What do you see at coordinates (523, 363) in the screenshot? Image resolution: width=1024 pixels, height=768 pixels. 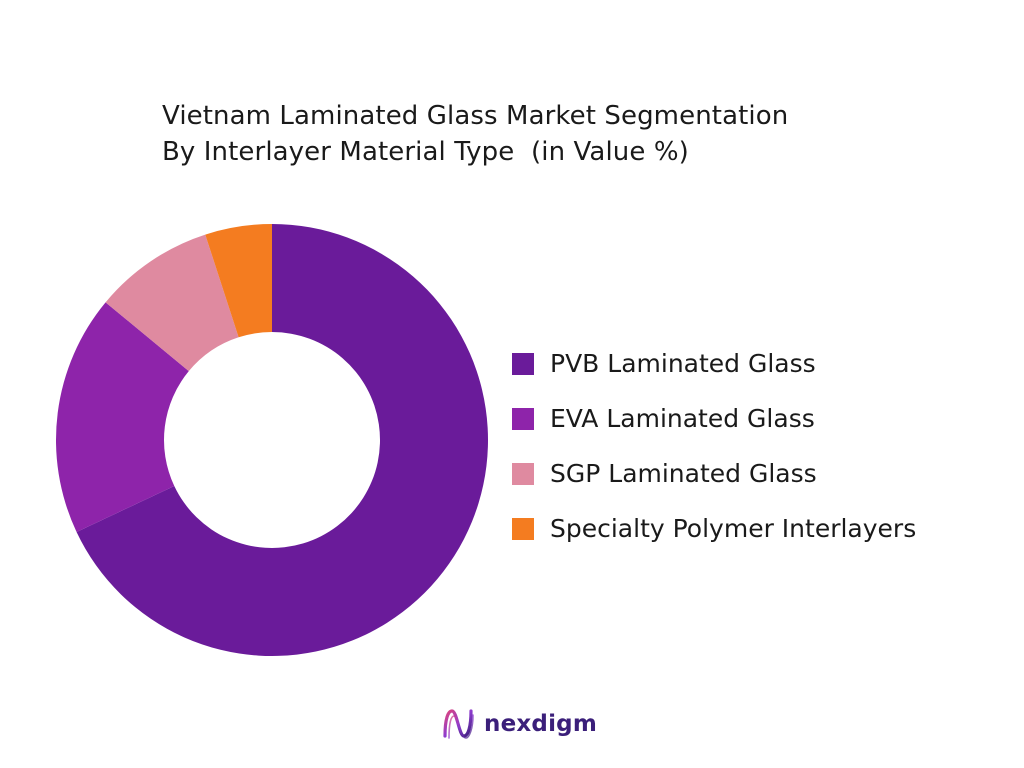 I see `legend-swatch-pvb` at bounding box center [523, 363].